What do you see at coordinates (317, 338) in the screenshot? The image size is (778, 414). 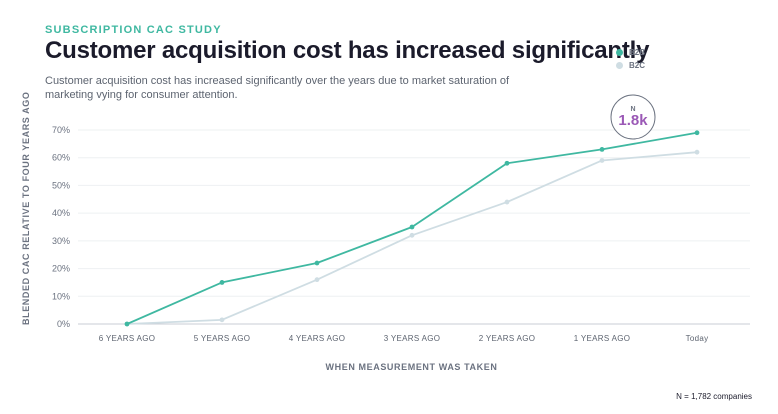 I see `x-tick-label: 4 YEARS AGO` at bounding box center [317, 338].